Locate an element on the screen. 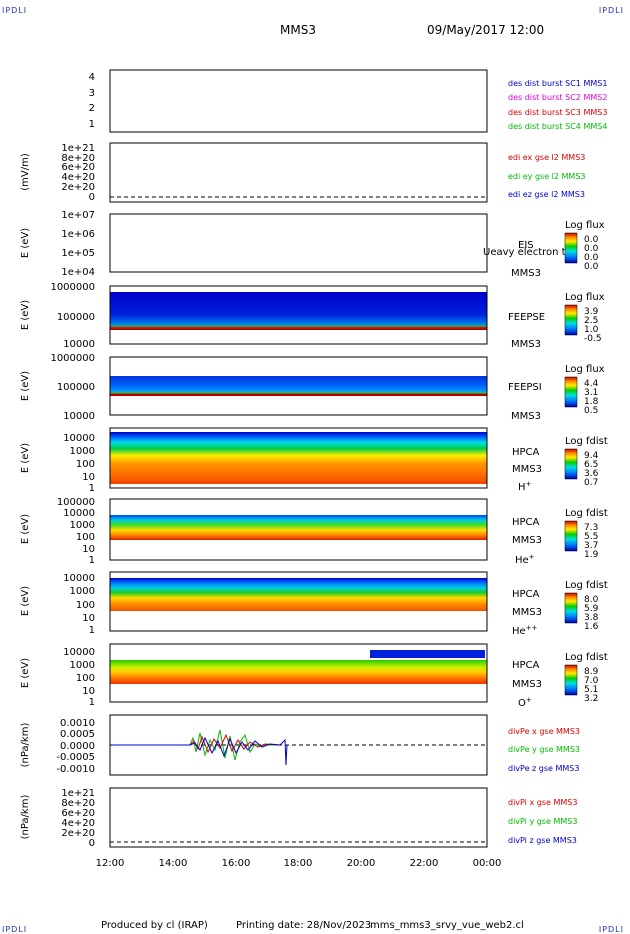  colorbar-tick: 5.1 is located at coordinates (591, 690).